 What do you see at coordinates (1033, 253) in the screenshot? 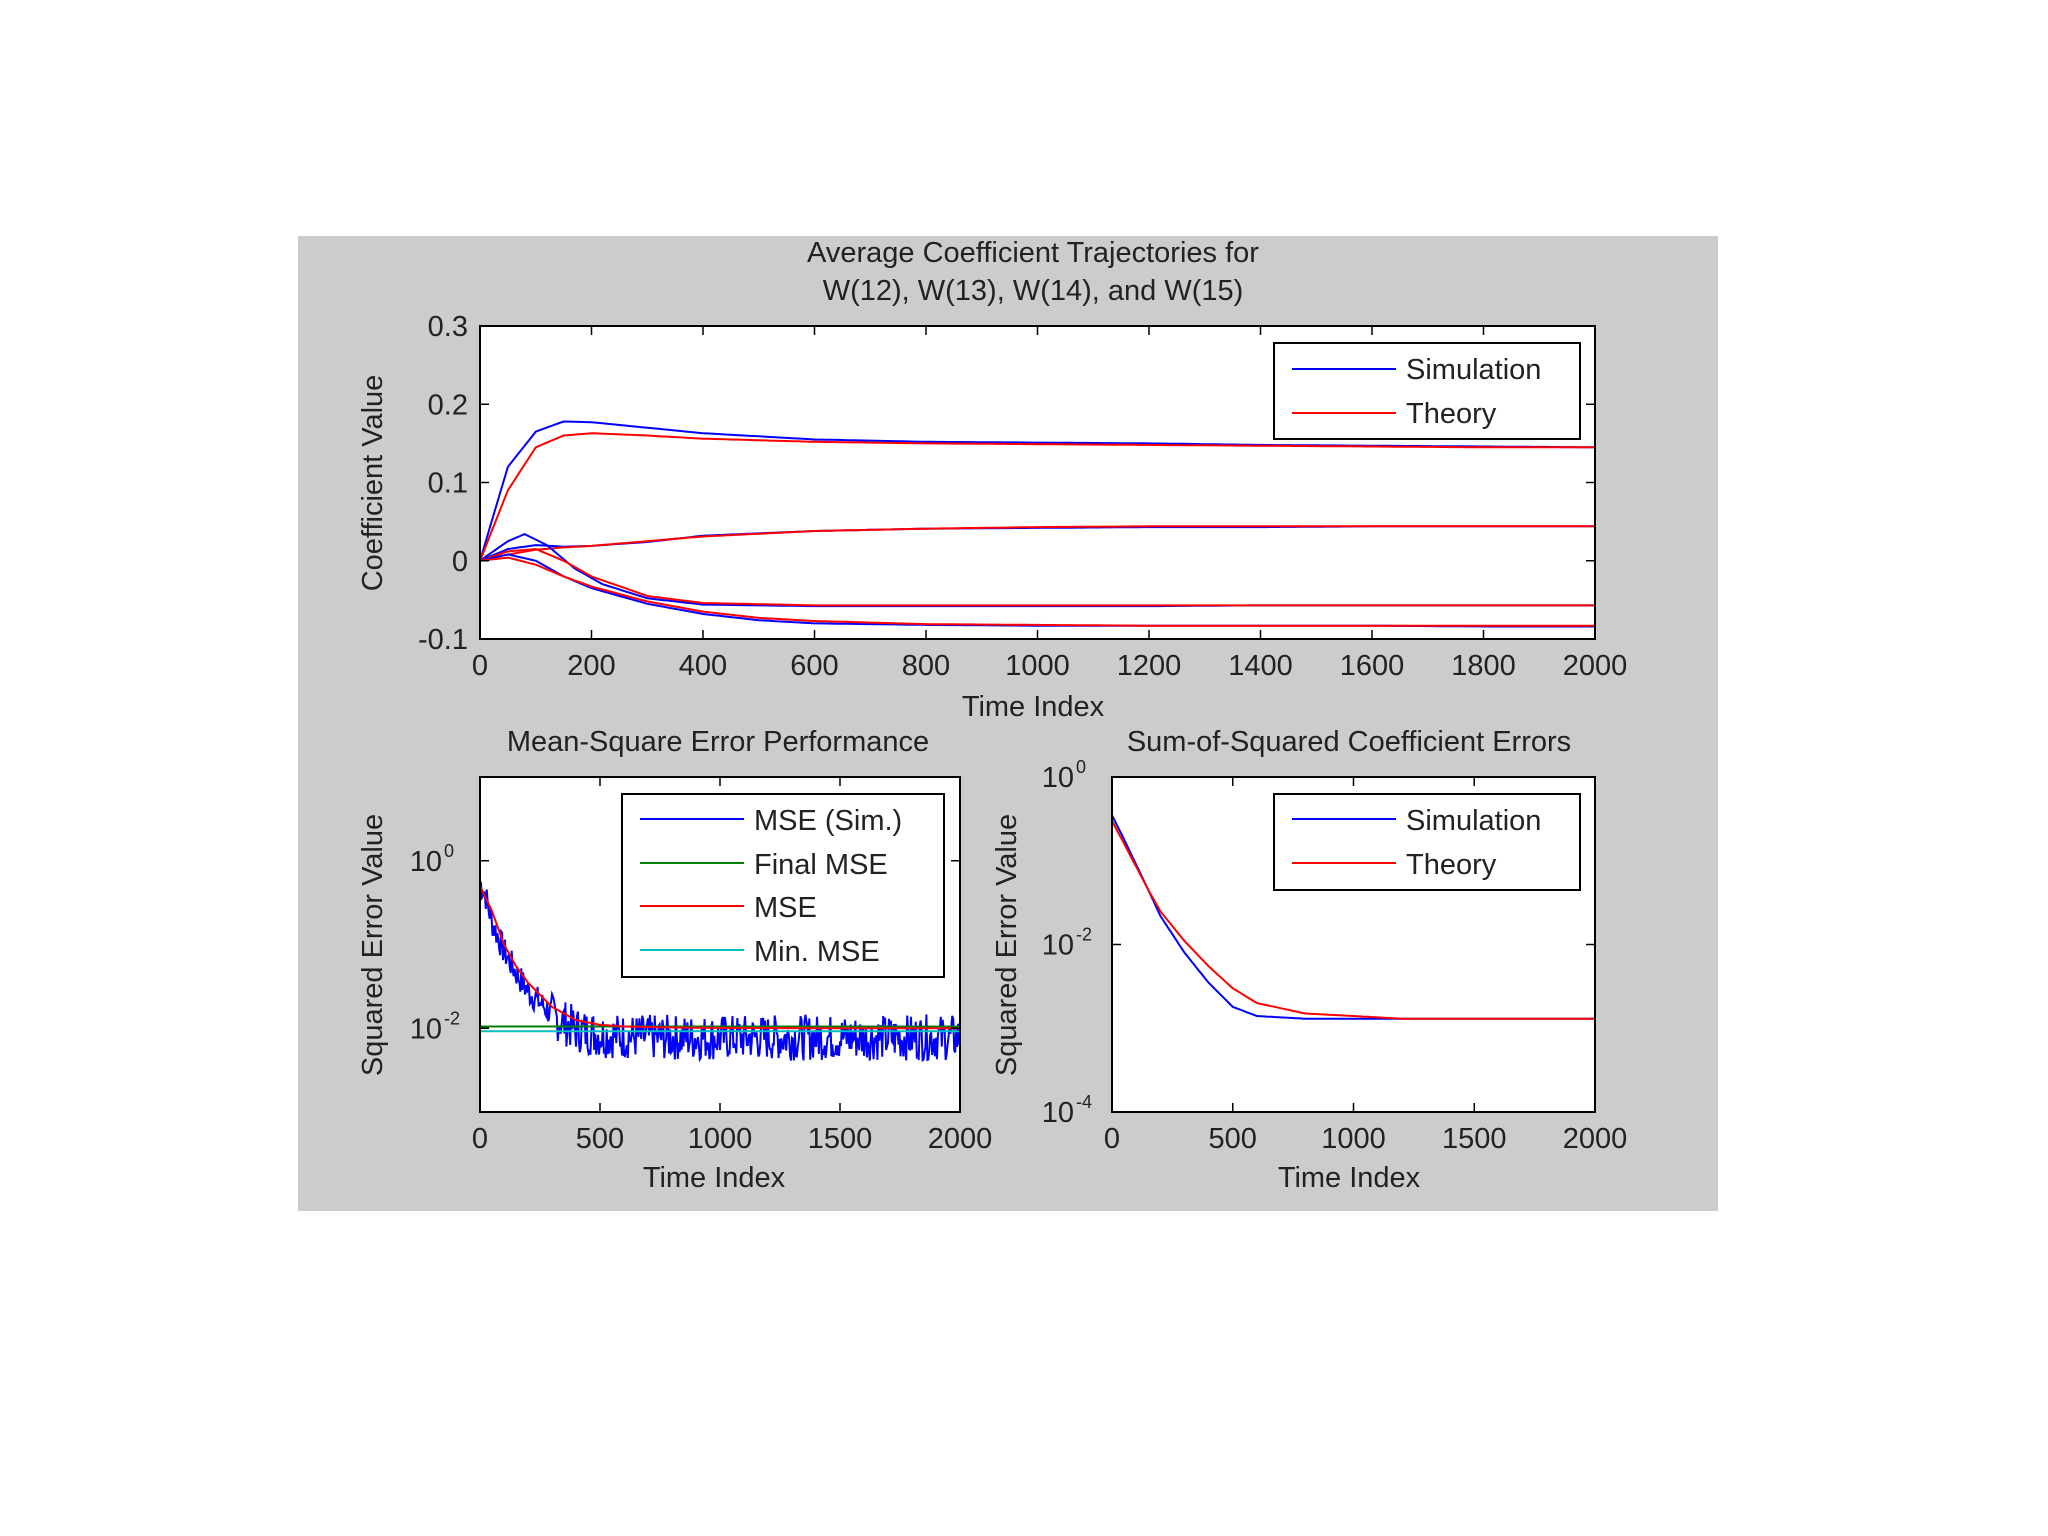
I see `coefficient-chart-title-line1: Average Coefficient Trajectories for` at bounding box center [1033, 253].